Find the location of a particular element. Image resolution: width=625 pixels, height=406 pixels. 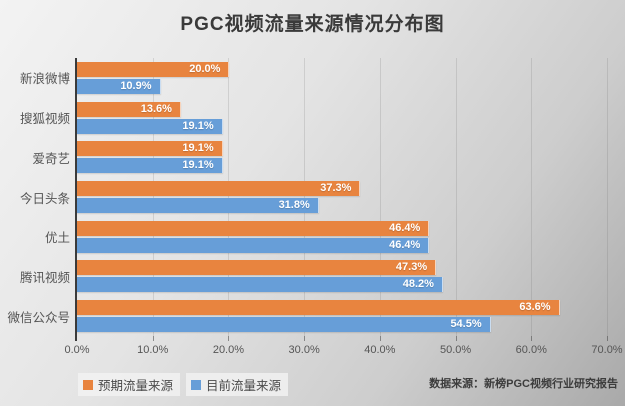

category-label: 爱奇艺 is located at coordinates (51, 158).